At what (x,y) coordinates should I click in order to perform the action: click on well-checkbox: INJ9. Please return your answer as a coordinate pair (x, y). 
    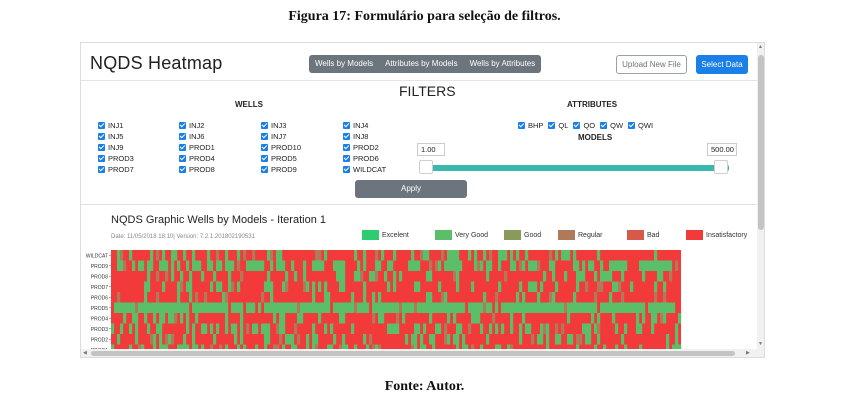
    Looking at the image, I should click on (110, 147).